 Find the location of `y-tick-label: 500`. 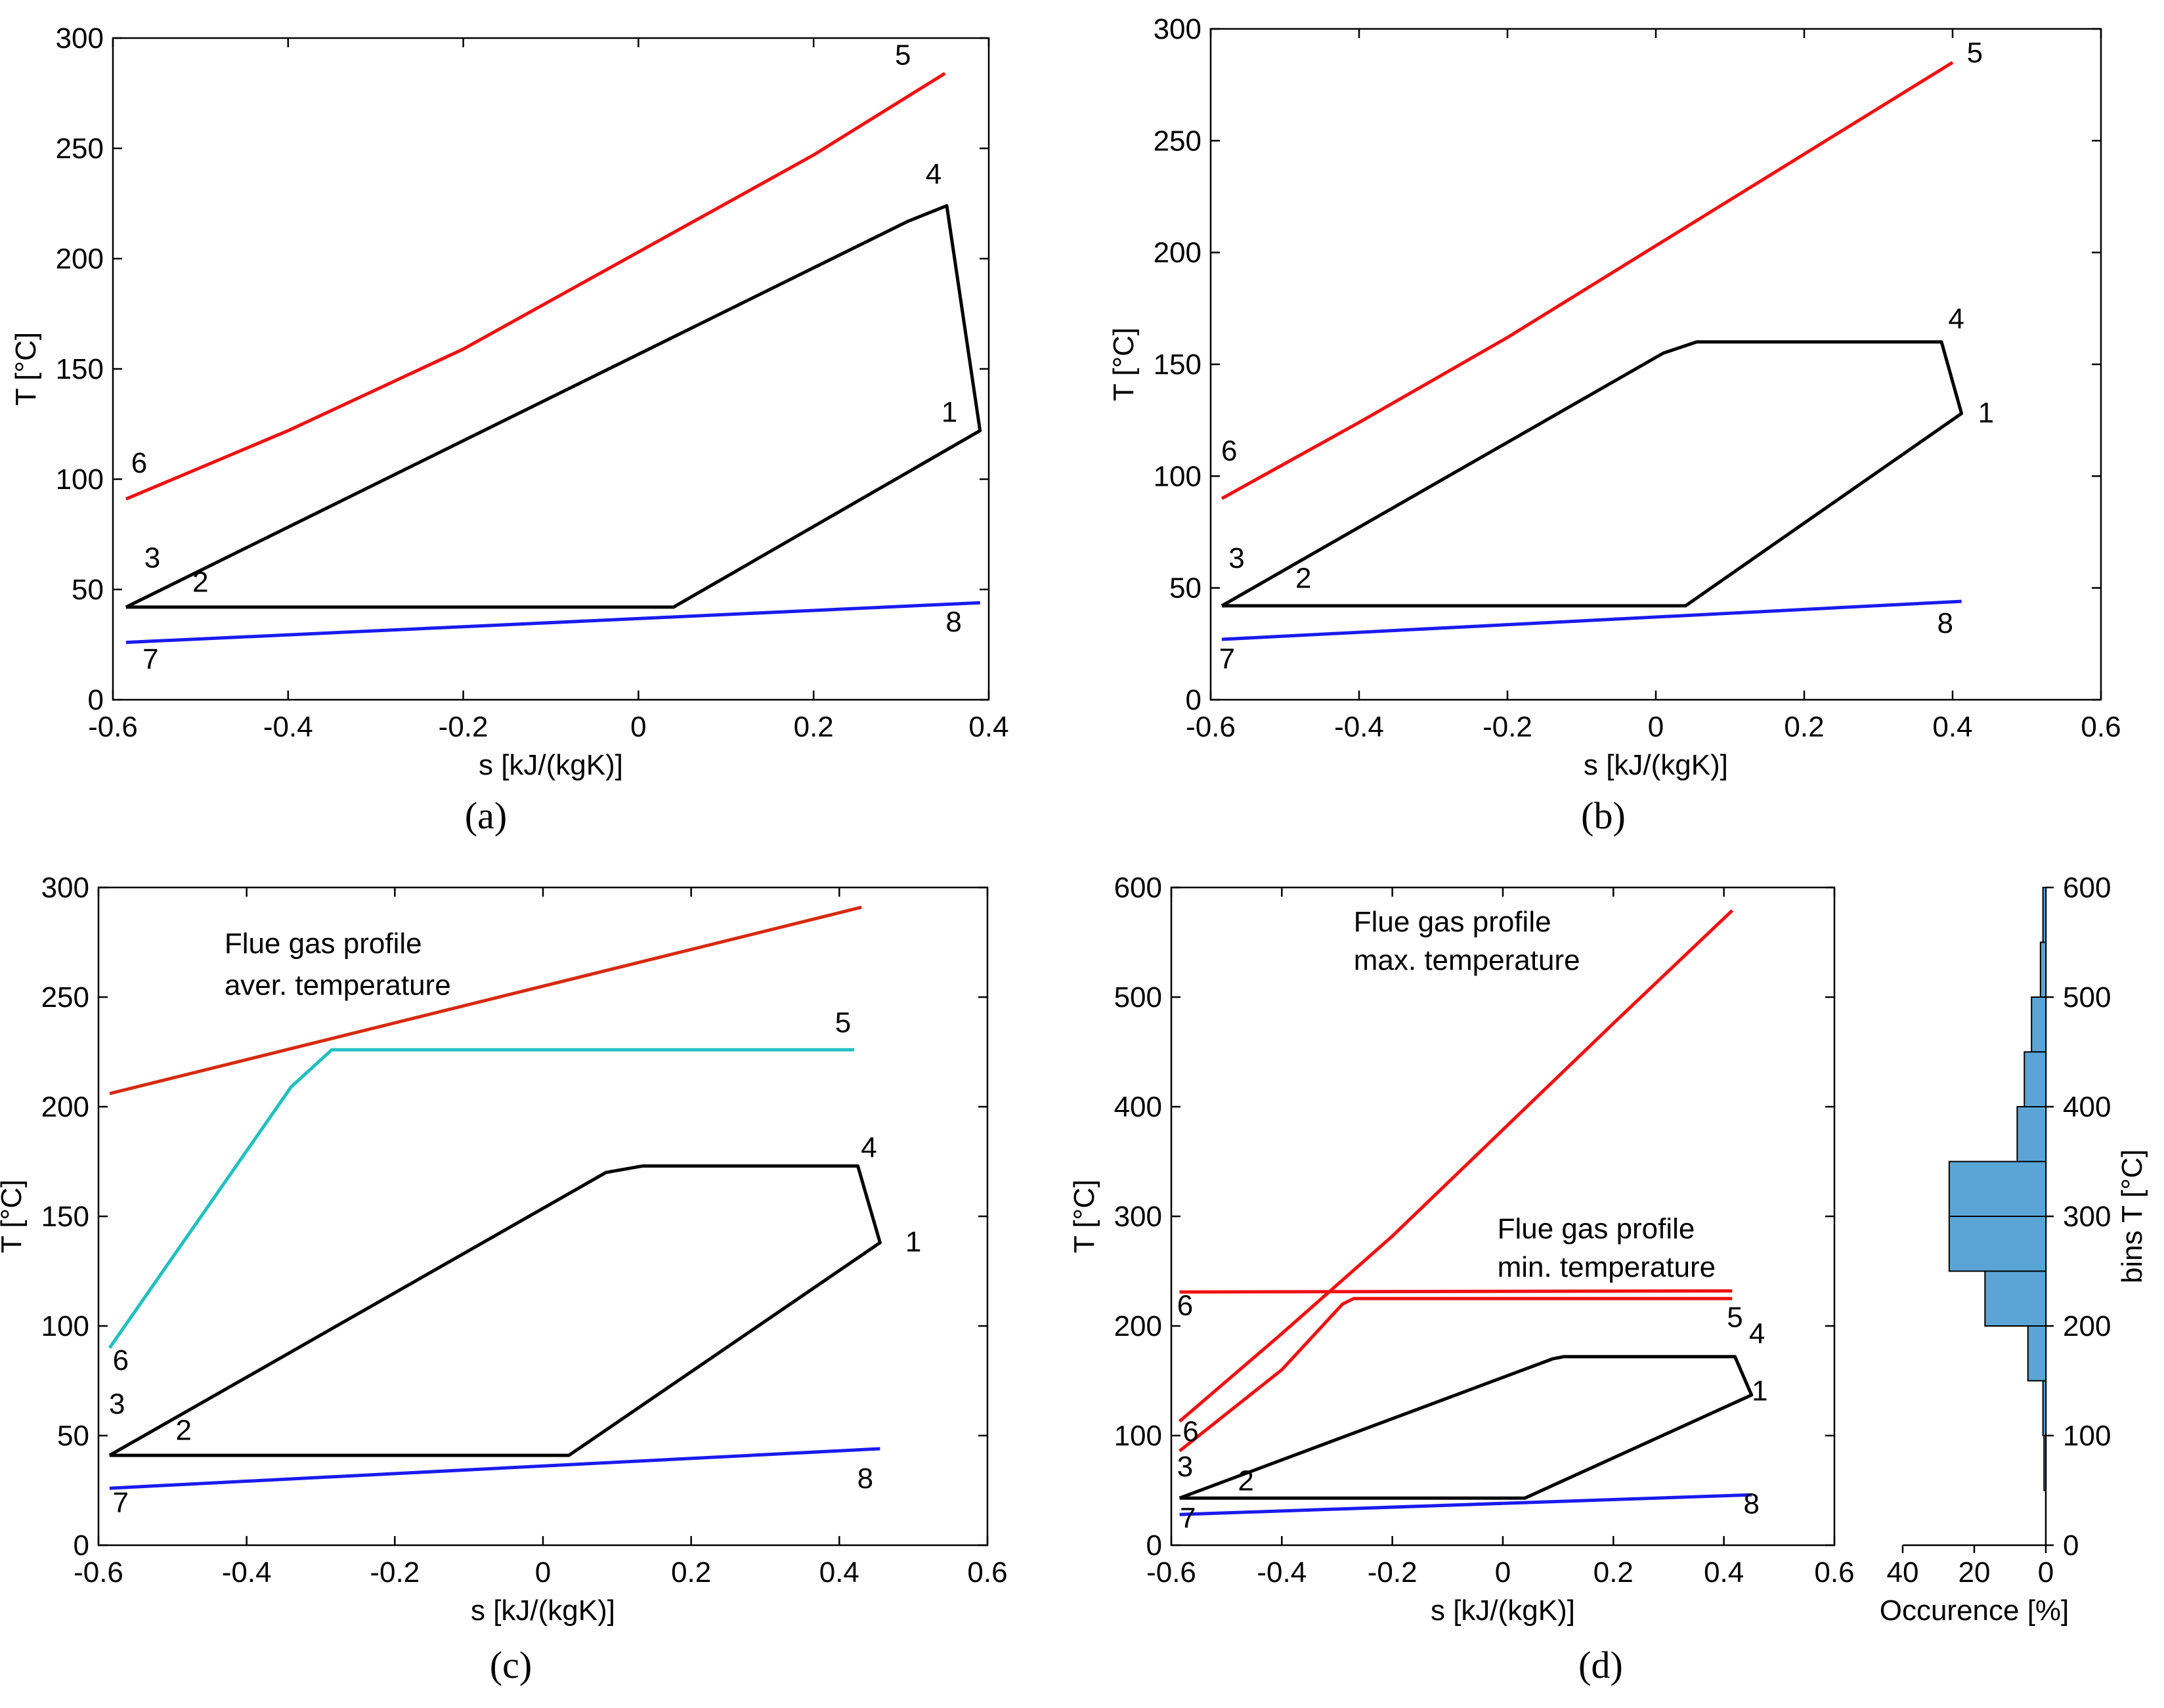

y-tick-label: 500 is located at coordinates (1138, 998).